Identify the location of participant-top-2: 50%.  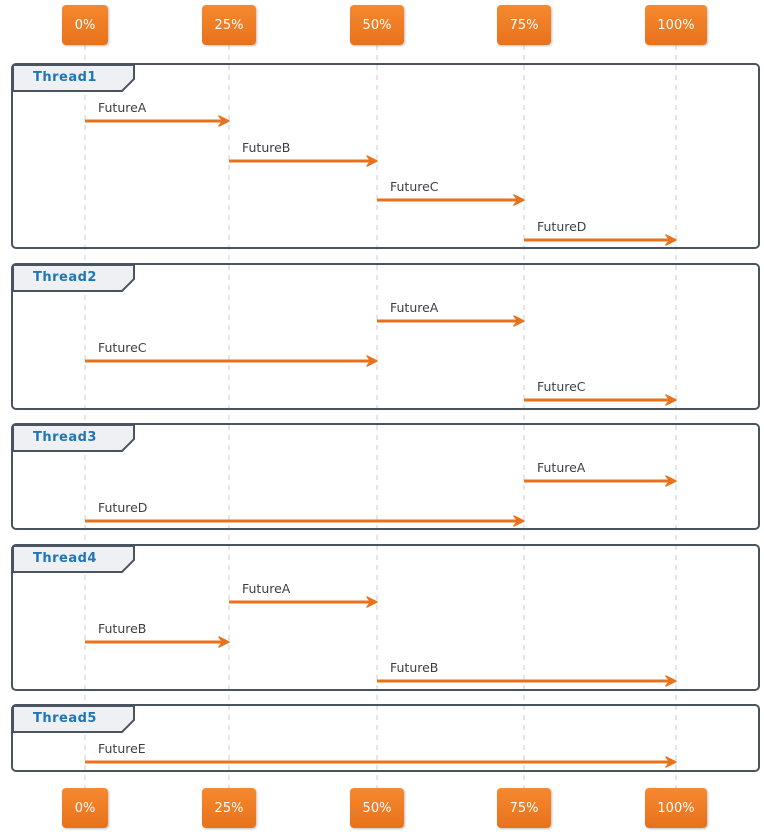
(377, 25).